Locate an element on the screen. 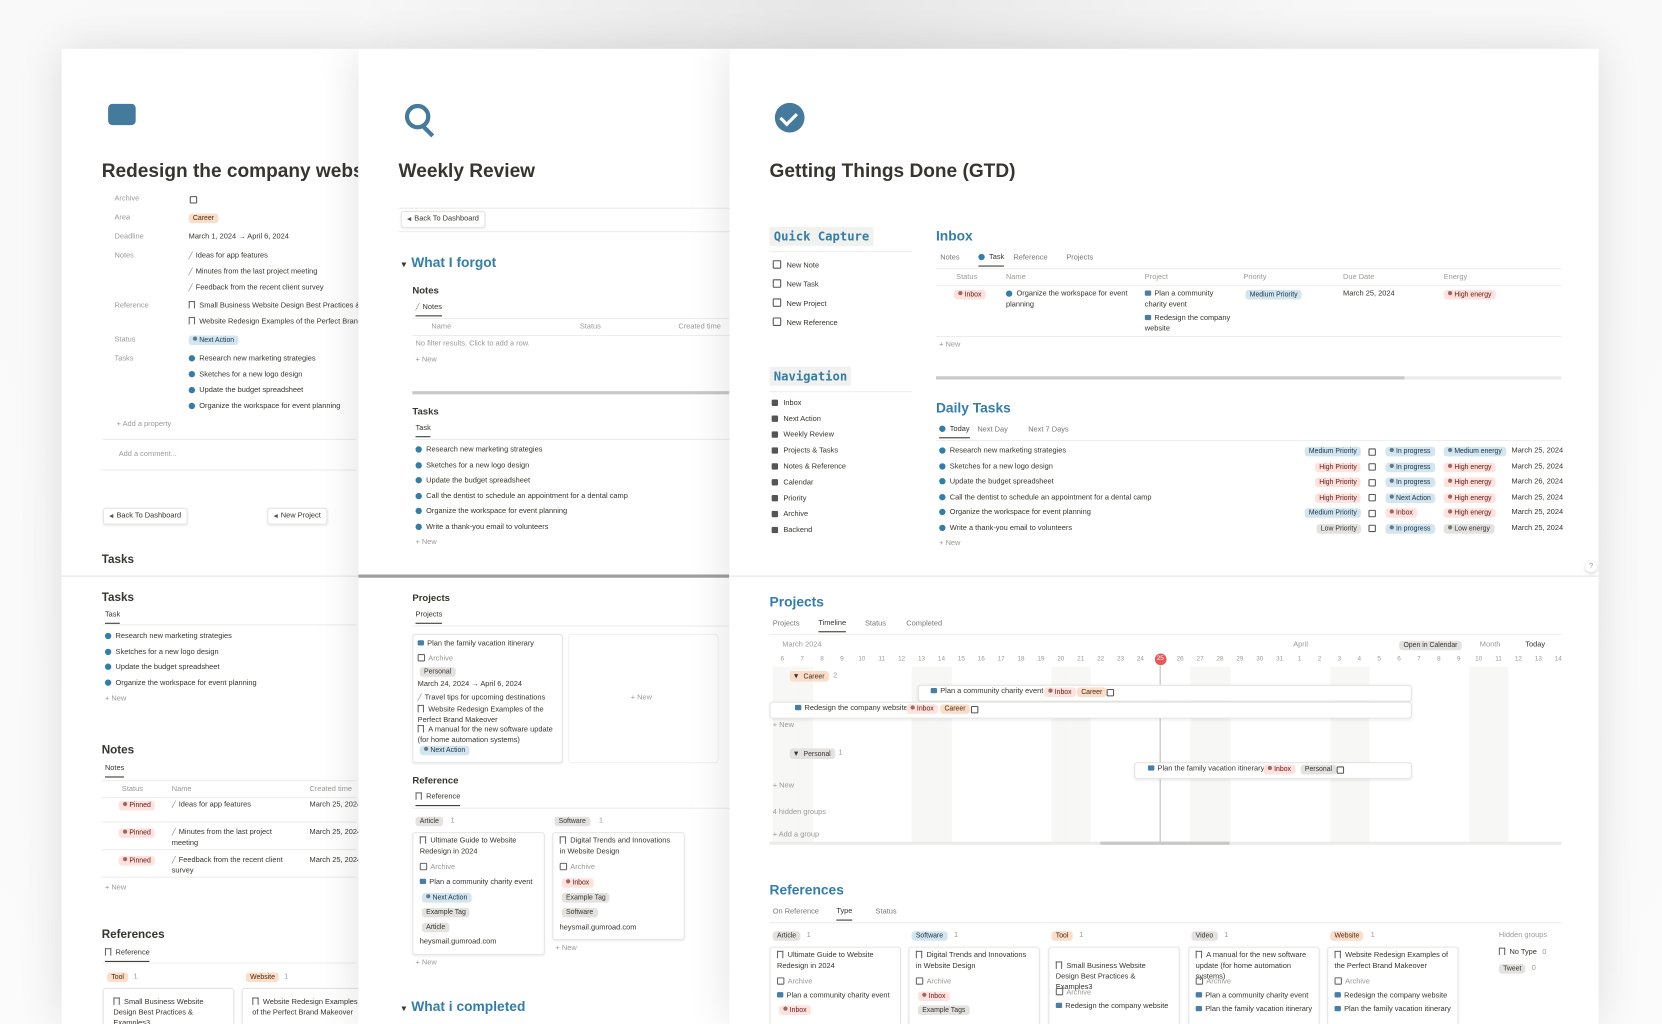  task: Research new marketing strategies is located at coordinates (168, 637).